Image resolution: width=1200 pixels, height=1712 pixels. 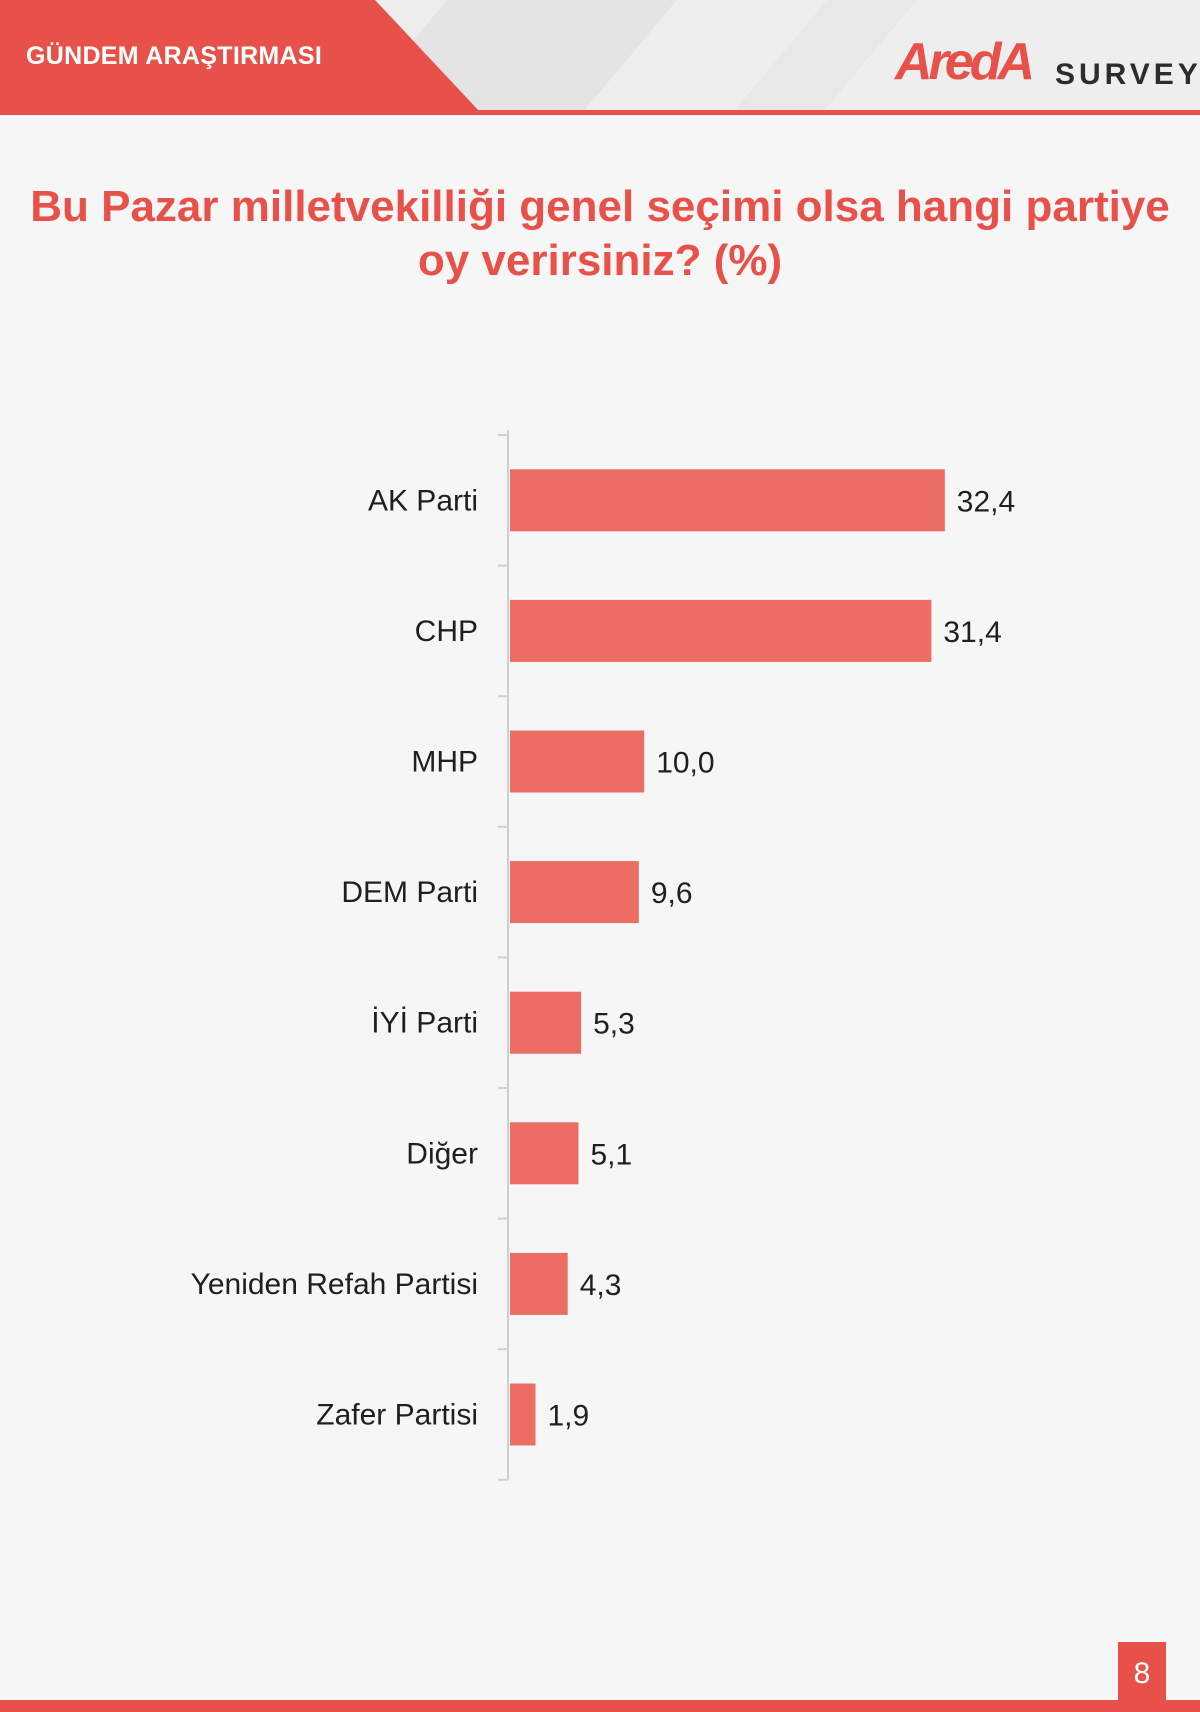 What do you see at coordinates (1127, 74) in the screenshot?
I see `brand-survey: SURVEY` at bounding box center [1127, 74].